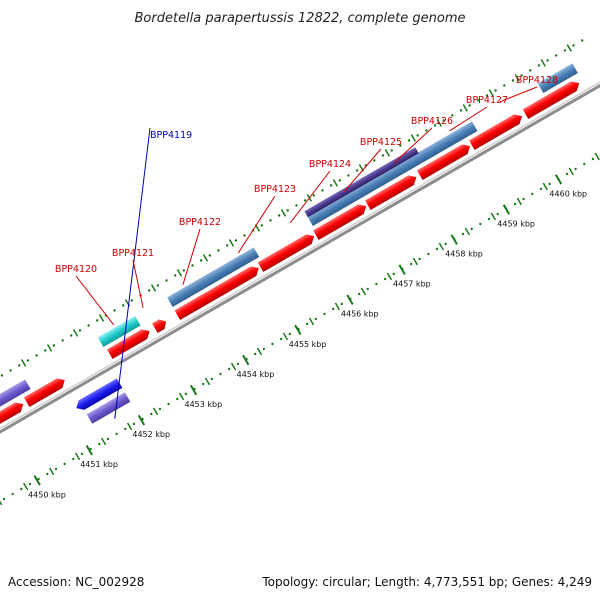 The height and width of the screenshot is (600, 600). What do you see at coordinates (119, 331) in the screenshot?
I see `cds-bar-cyan` at bounding box center [119, 331].